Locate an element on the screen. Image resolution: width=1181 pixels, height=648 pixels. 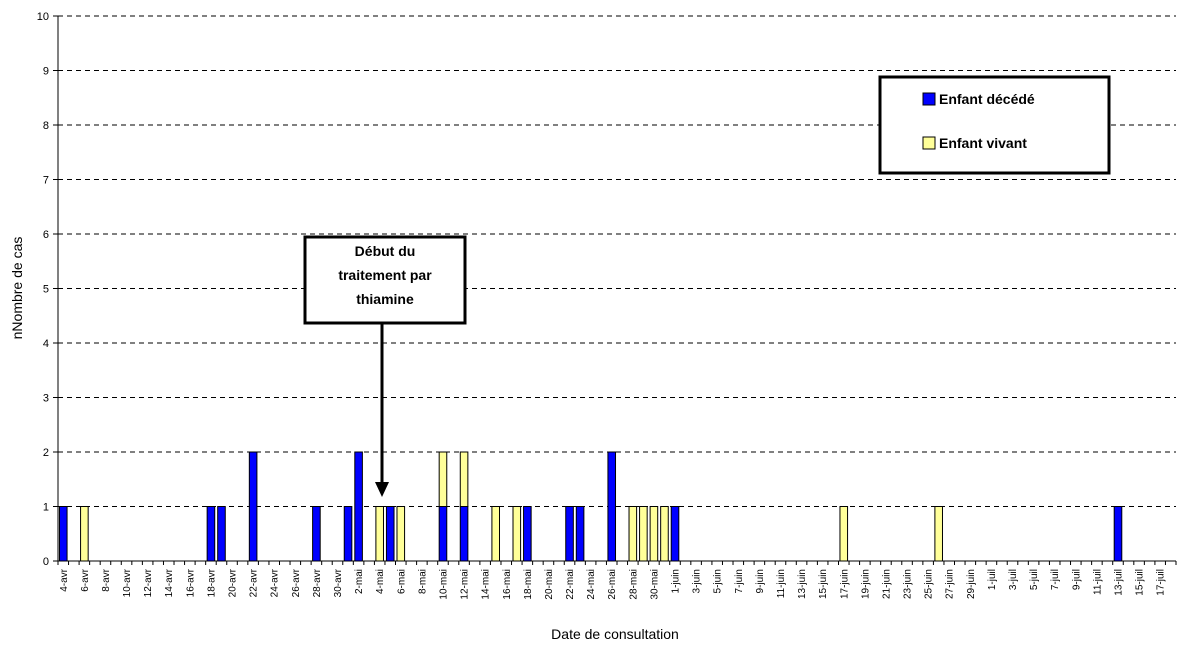
x-tick-label: 30-avr is located at coordinates (338, 582).